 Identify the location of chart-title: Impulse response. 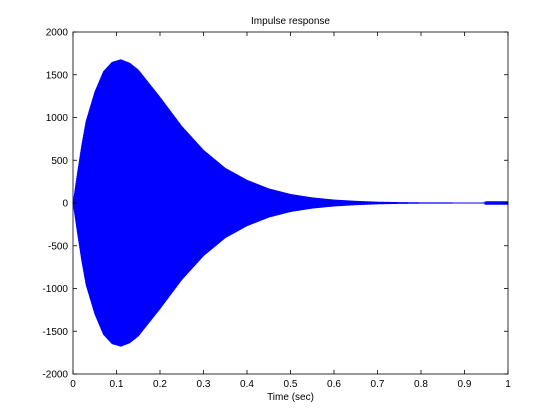
(290, 21).